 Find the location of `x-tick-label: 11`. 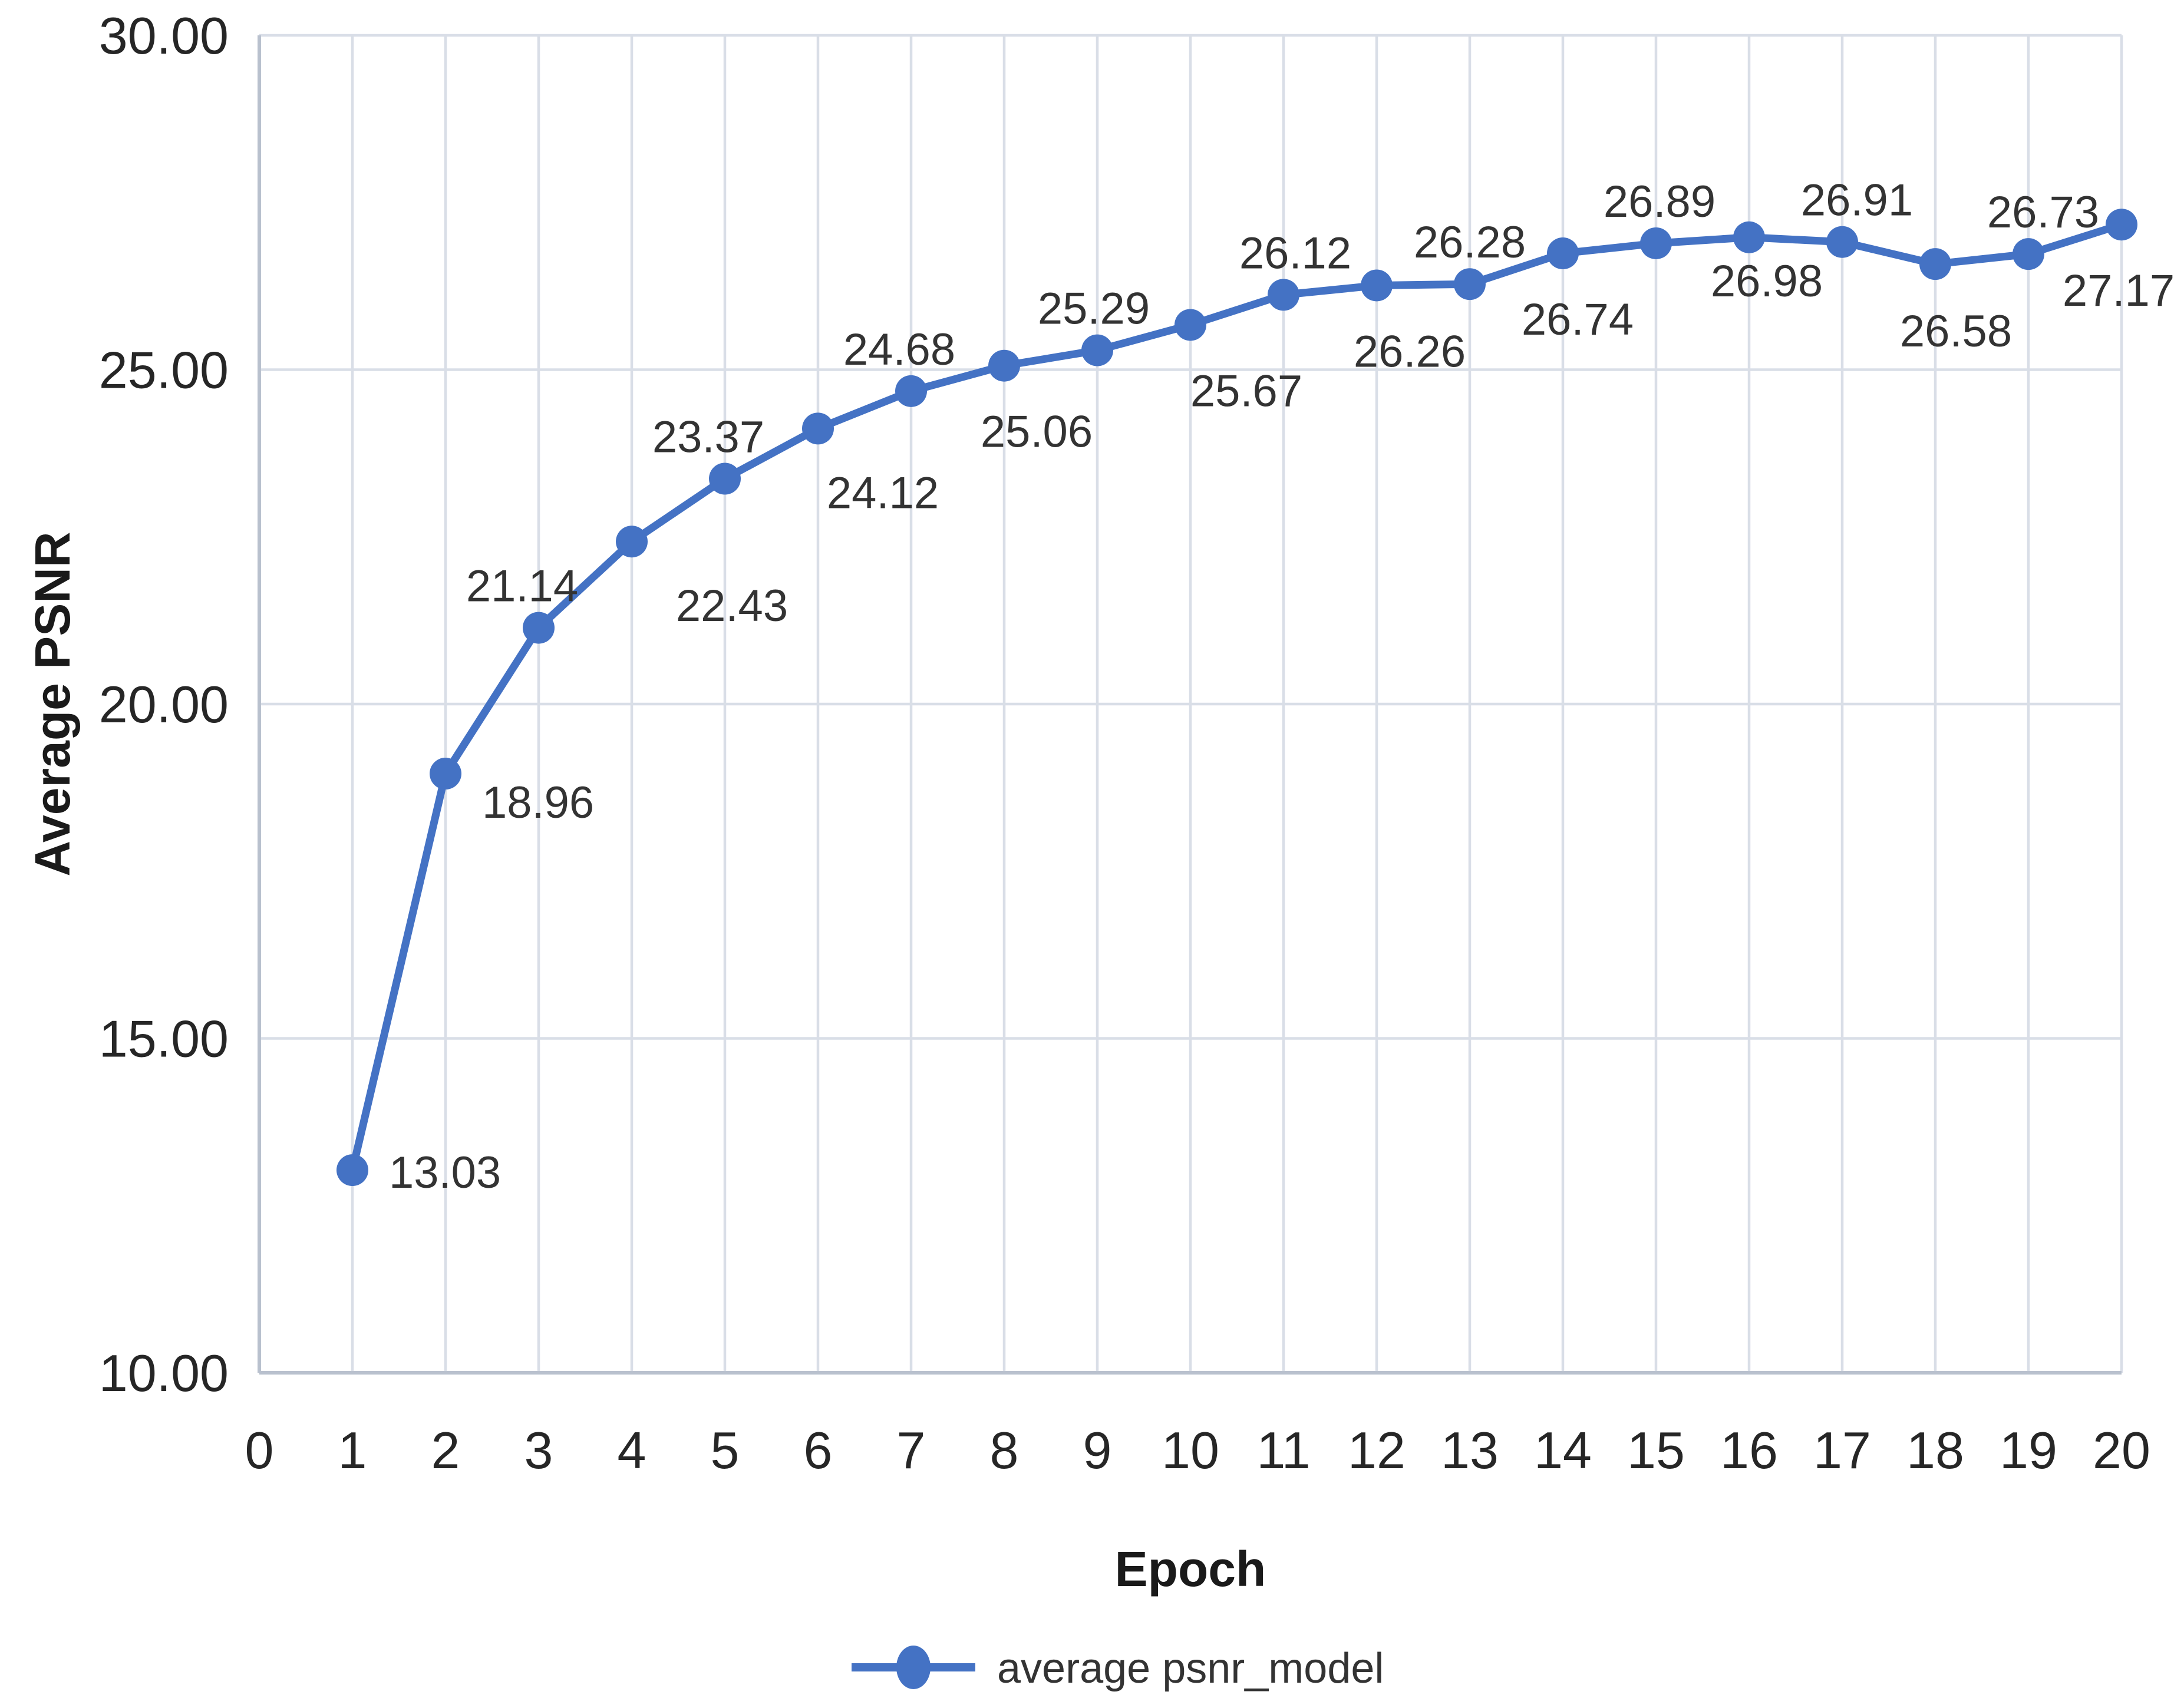

x-tick-label: 11 is located at coordinates (1283, 1450).